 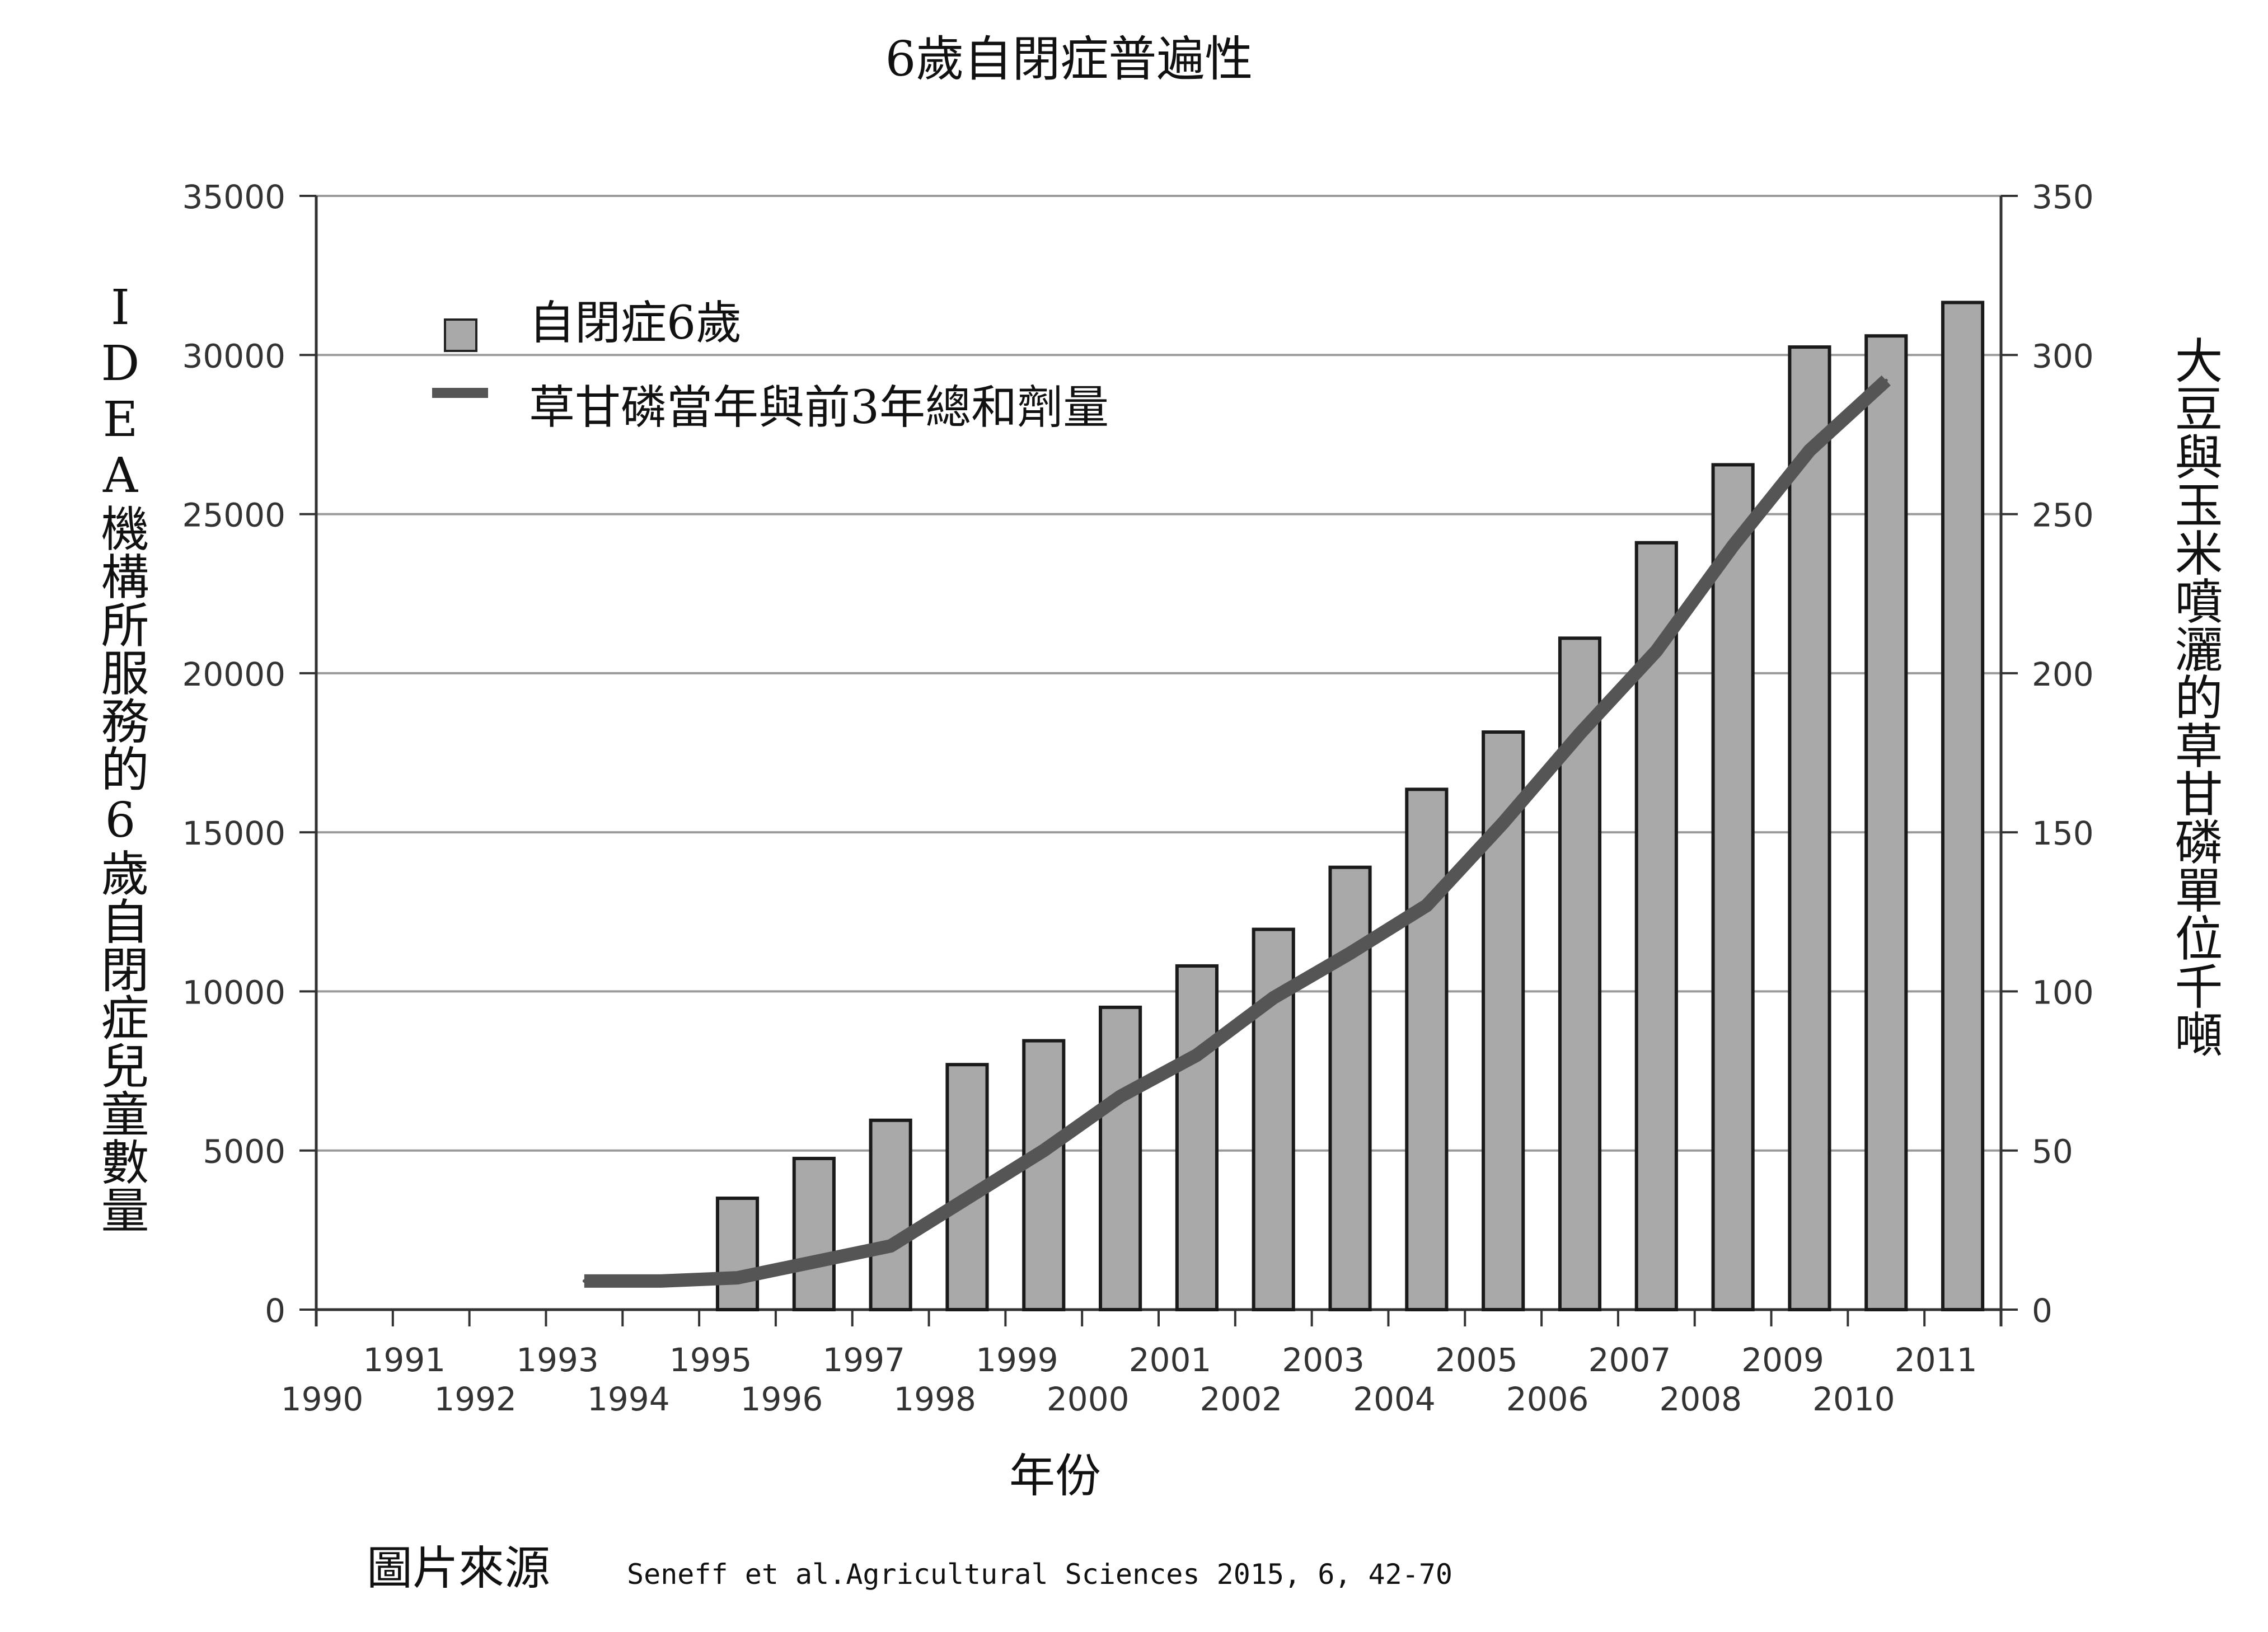 What do you see at coordinates (233, 515) in the screenshot?
I see `y-left-tick-label: 25000` at bounding box center [233, 515].